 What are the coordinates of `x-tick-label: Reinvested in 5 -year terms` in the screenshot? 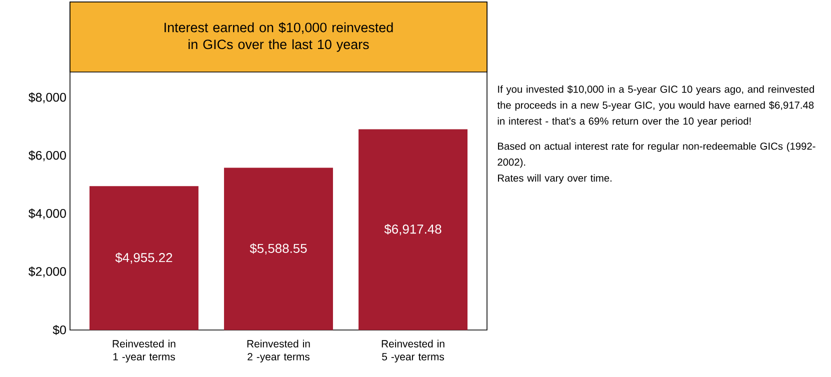 It's located at (413, 351).